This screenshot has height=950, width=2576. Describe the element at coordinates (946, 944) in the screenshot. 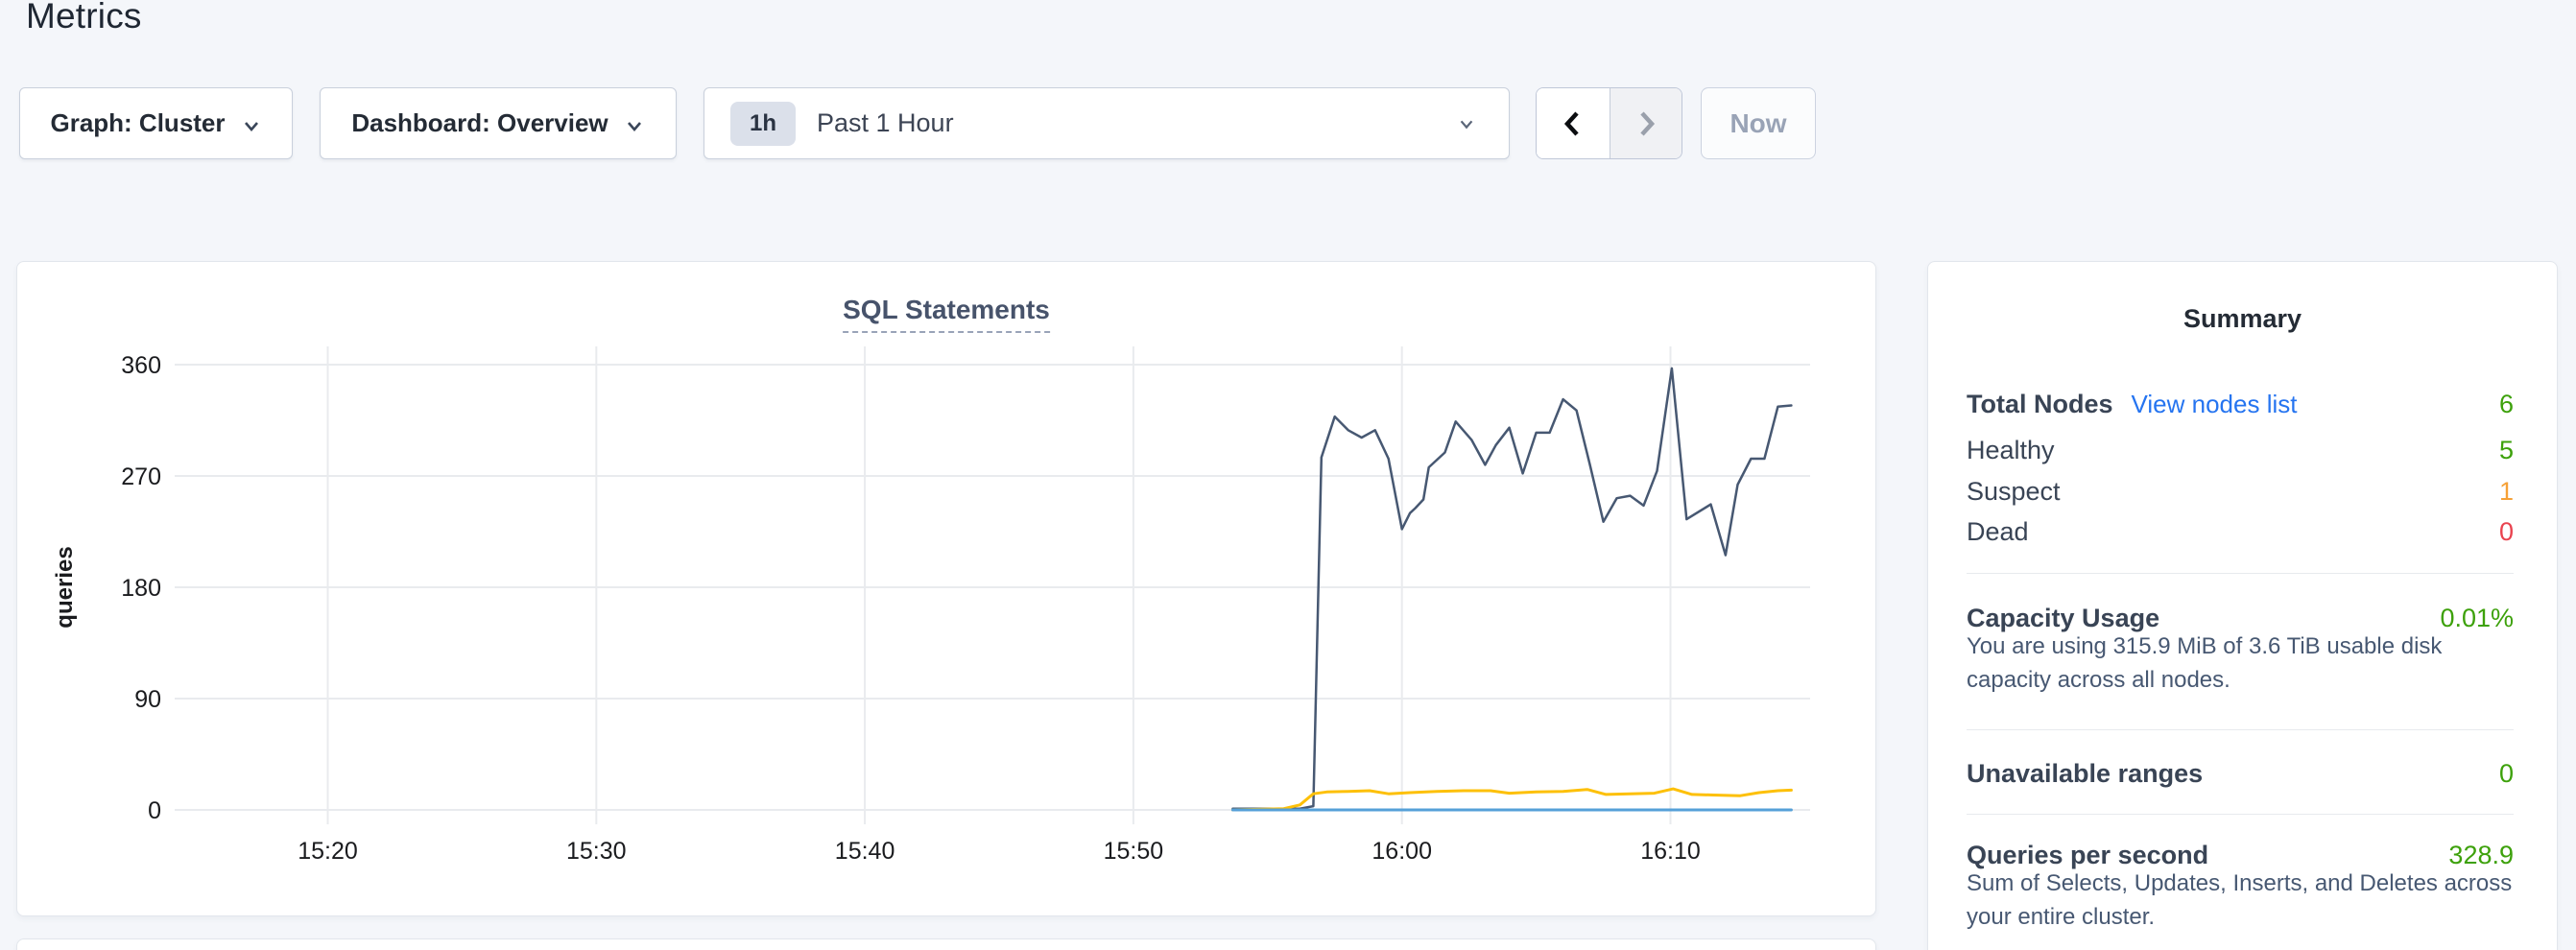

I see `next-chart-card-top` at that location.